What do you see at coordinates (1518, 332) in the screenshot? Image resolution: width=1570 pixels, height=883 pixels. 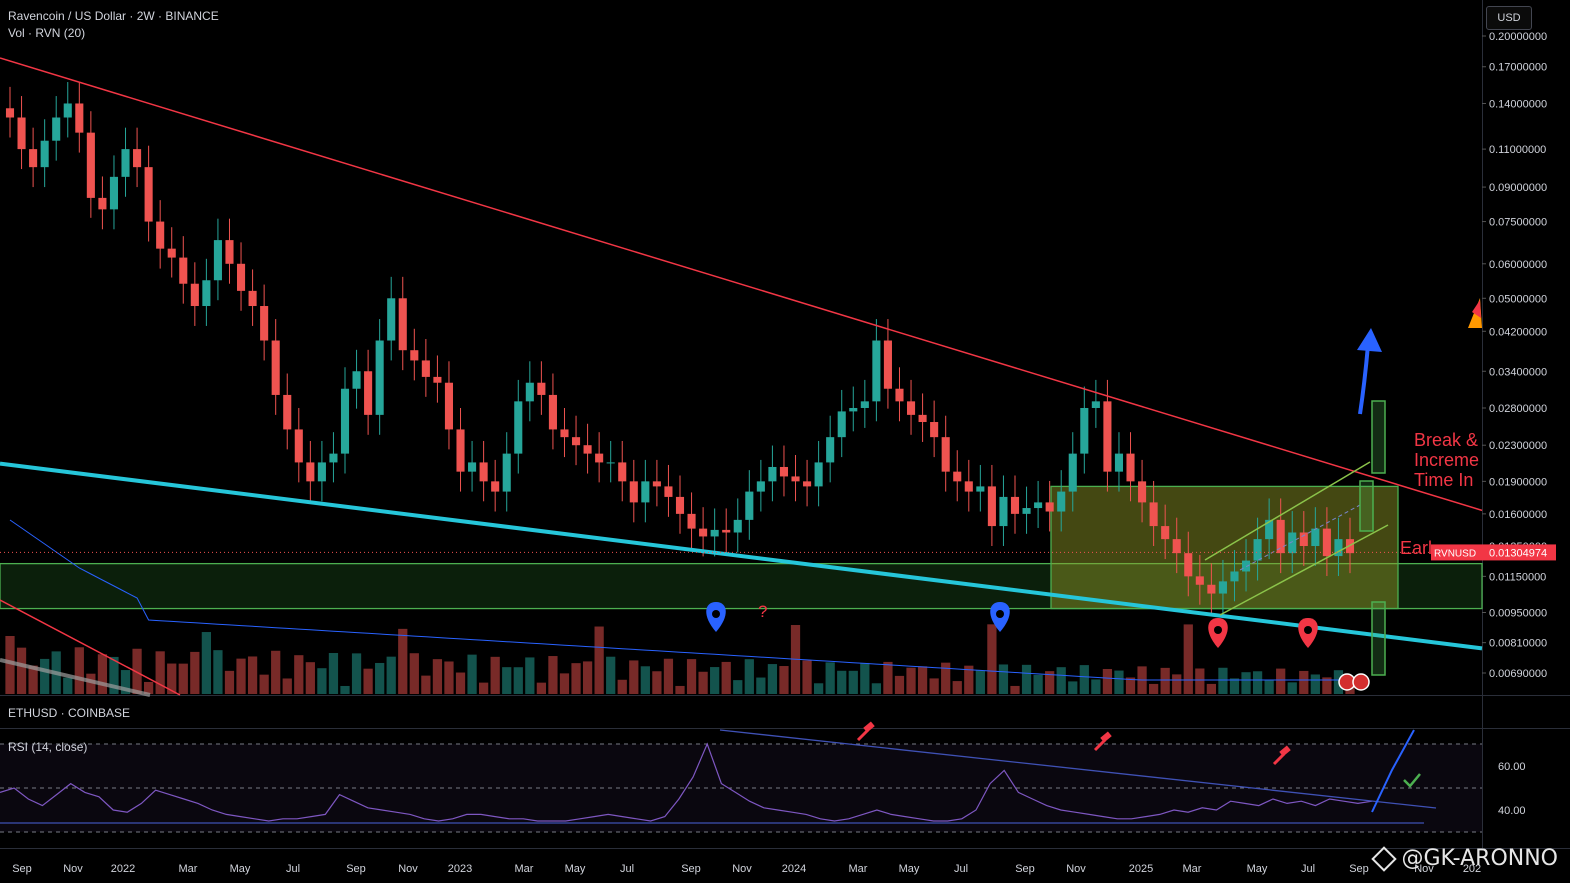 I see `price-axis-label: 0.04200000` at bounding box center [1518, 332].